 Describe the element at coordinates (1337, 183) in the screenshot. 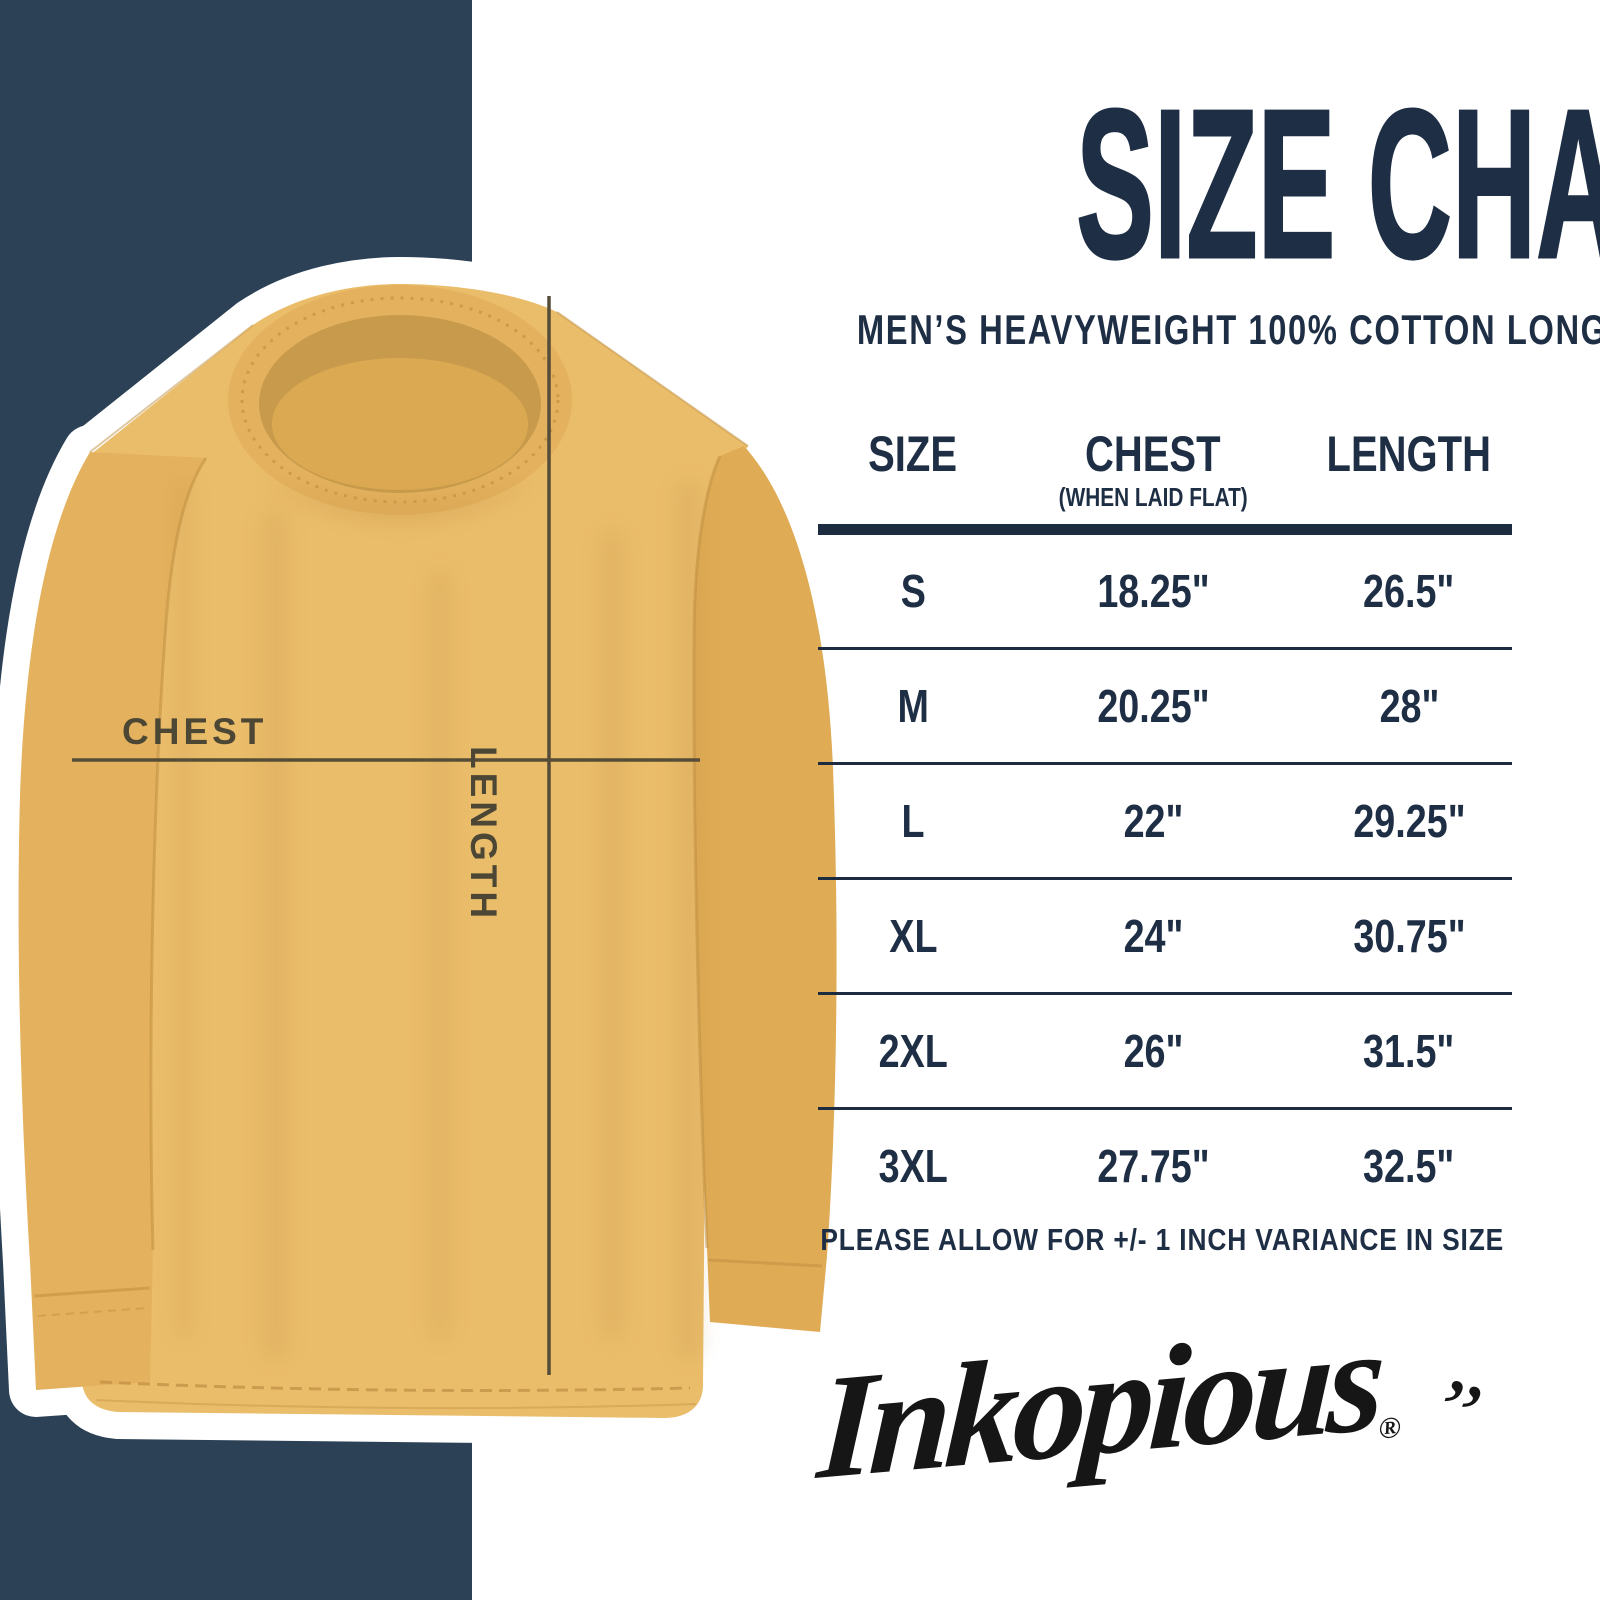

I see `page-title-text: SIZE CHART` at that location.